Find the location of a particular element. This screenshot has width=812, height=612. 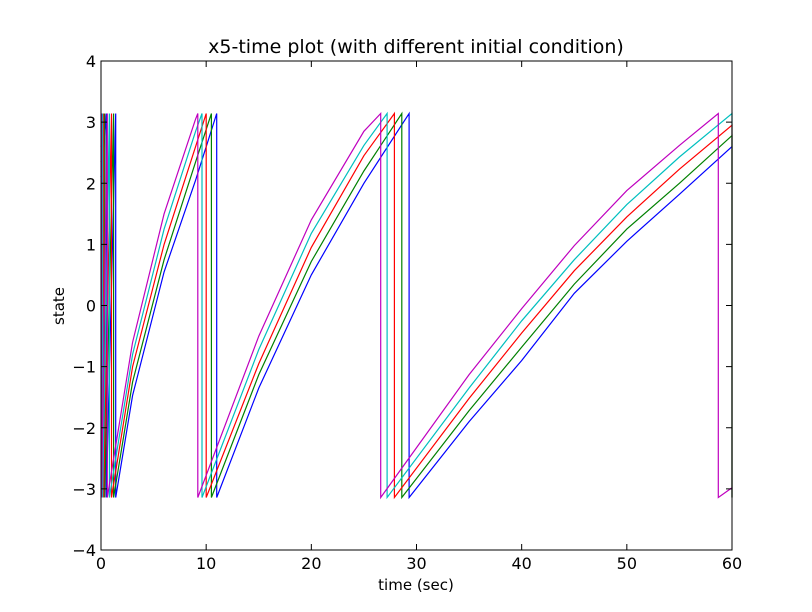

y-tick-label: −4 is located at coordinates (84, 550).